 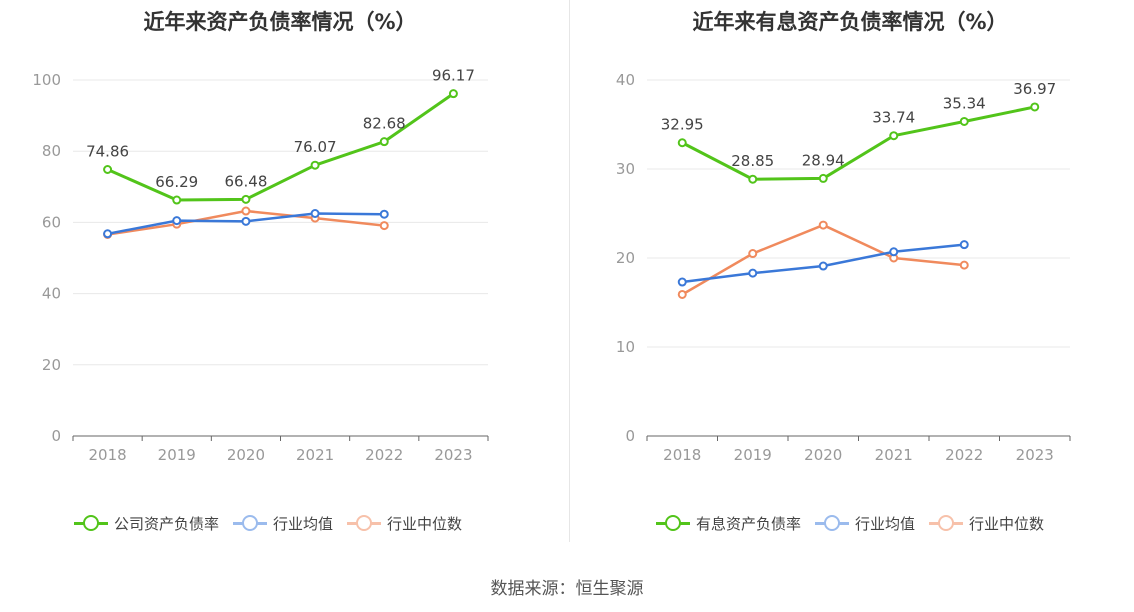 What do you see at coordinates (280, 22) in the screenshot?
I see `chart-title-left: 近年来资产负债率情况（%）` at bounding box center [280, 22].